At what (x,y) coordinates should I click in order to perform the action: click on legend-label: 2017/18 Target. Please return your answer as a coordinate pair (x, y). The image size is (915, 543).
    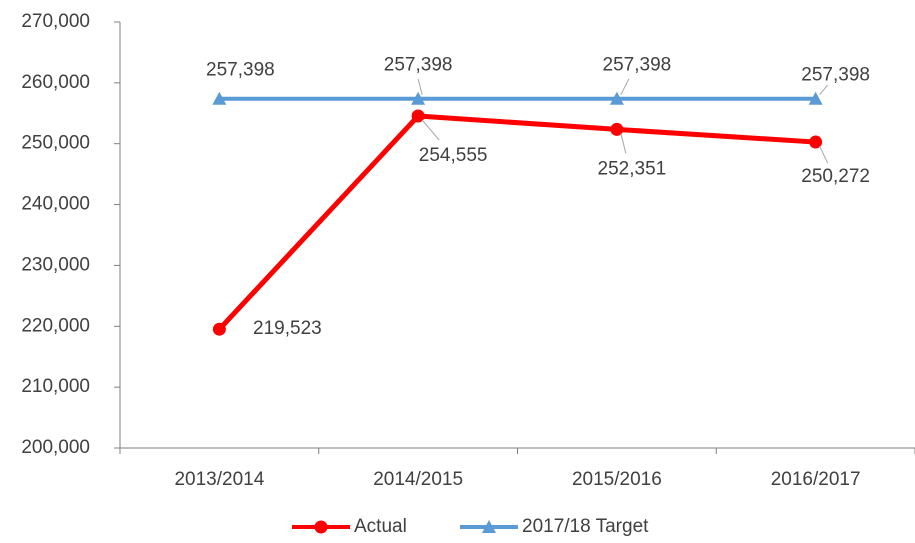
    Looking at the image, I should click on (585, 526).